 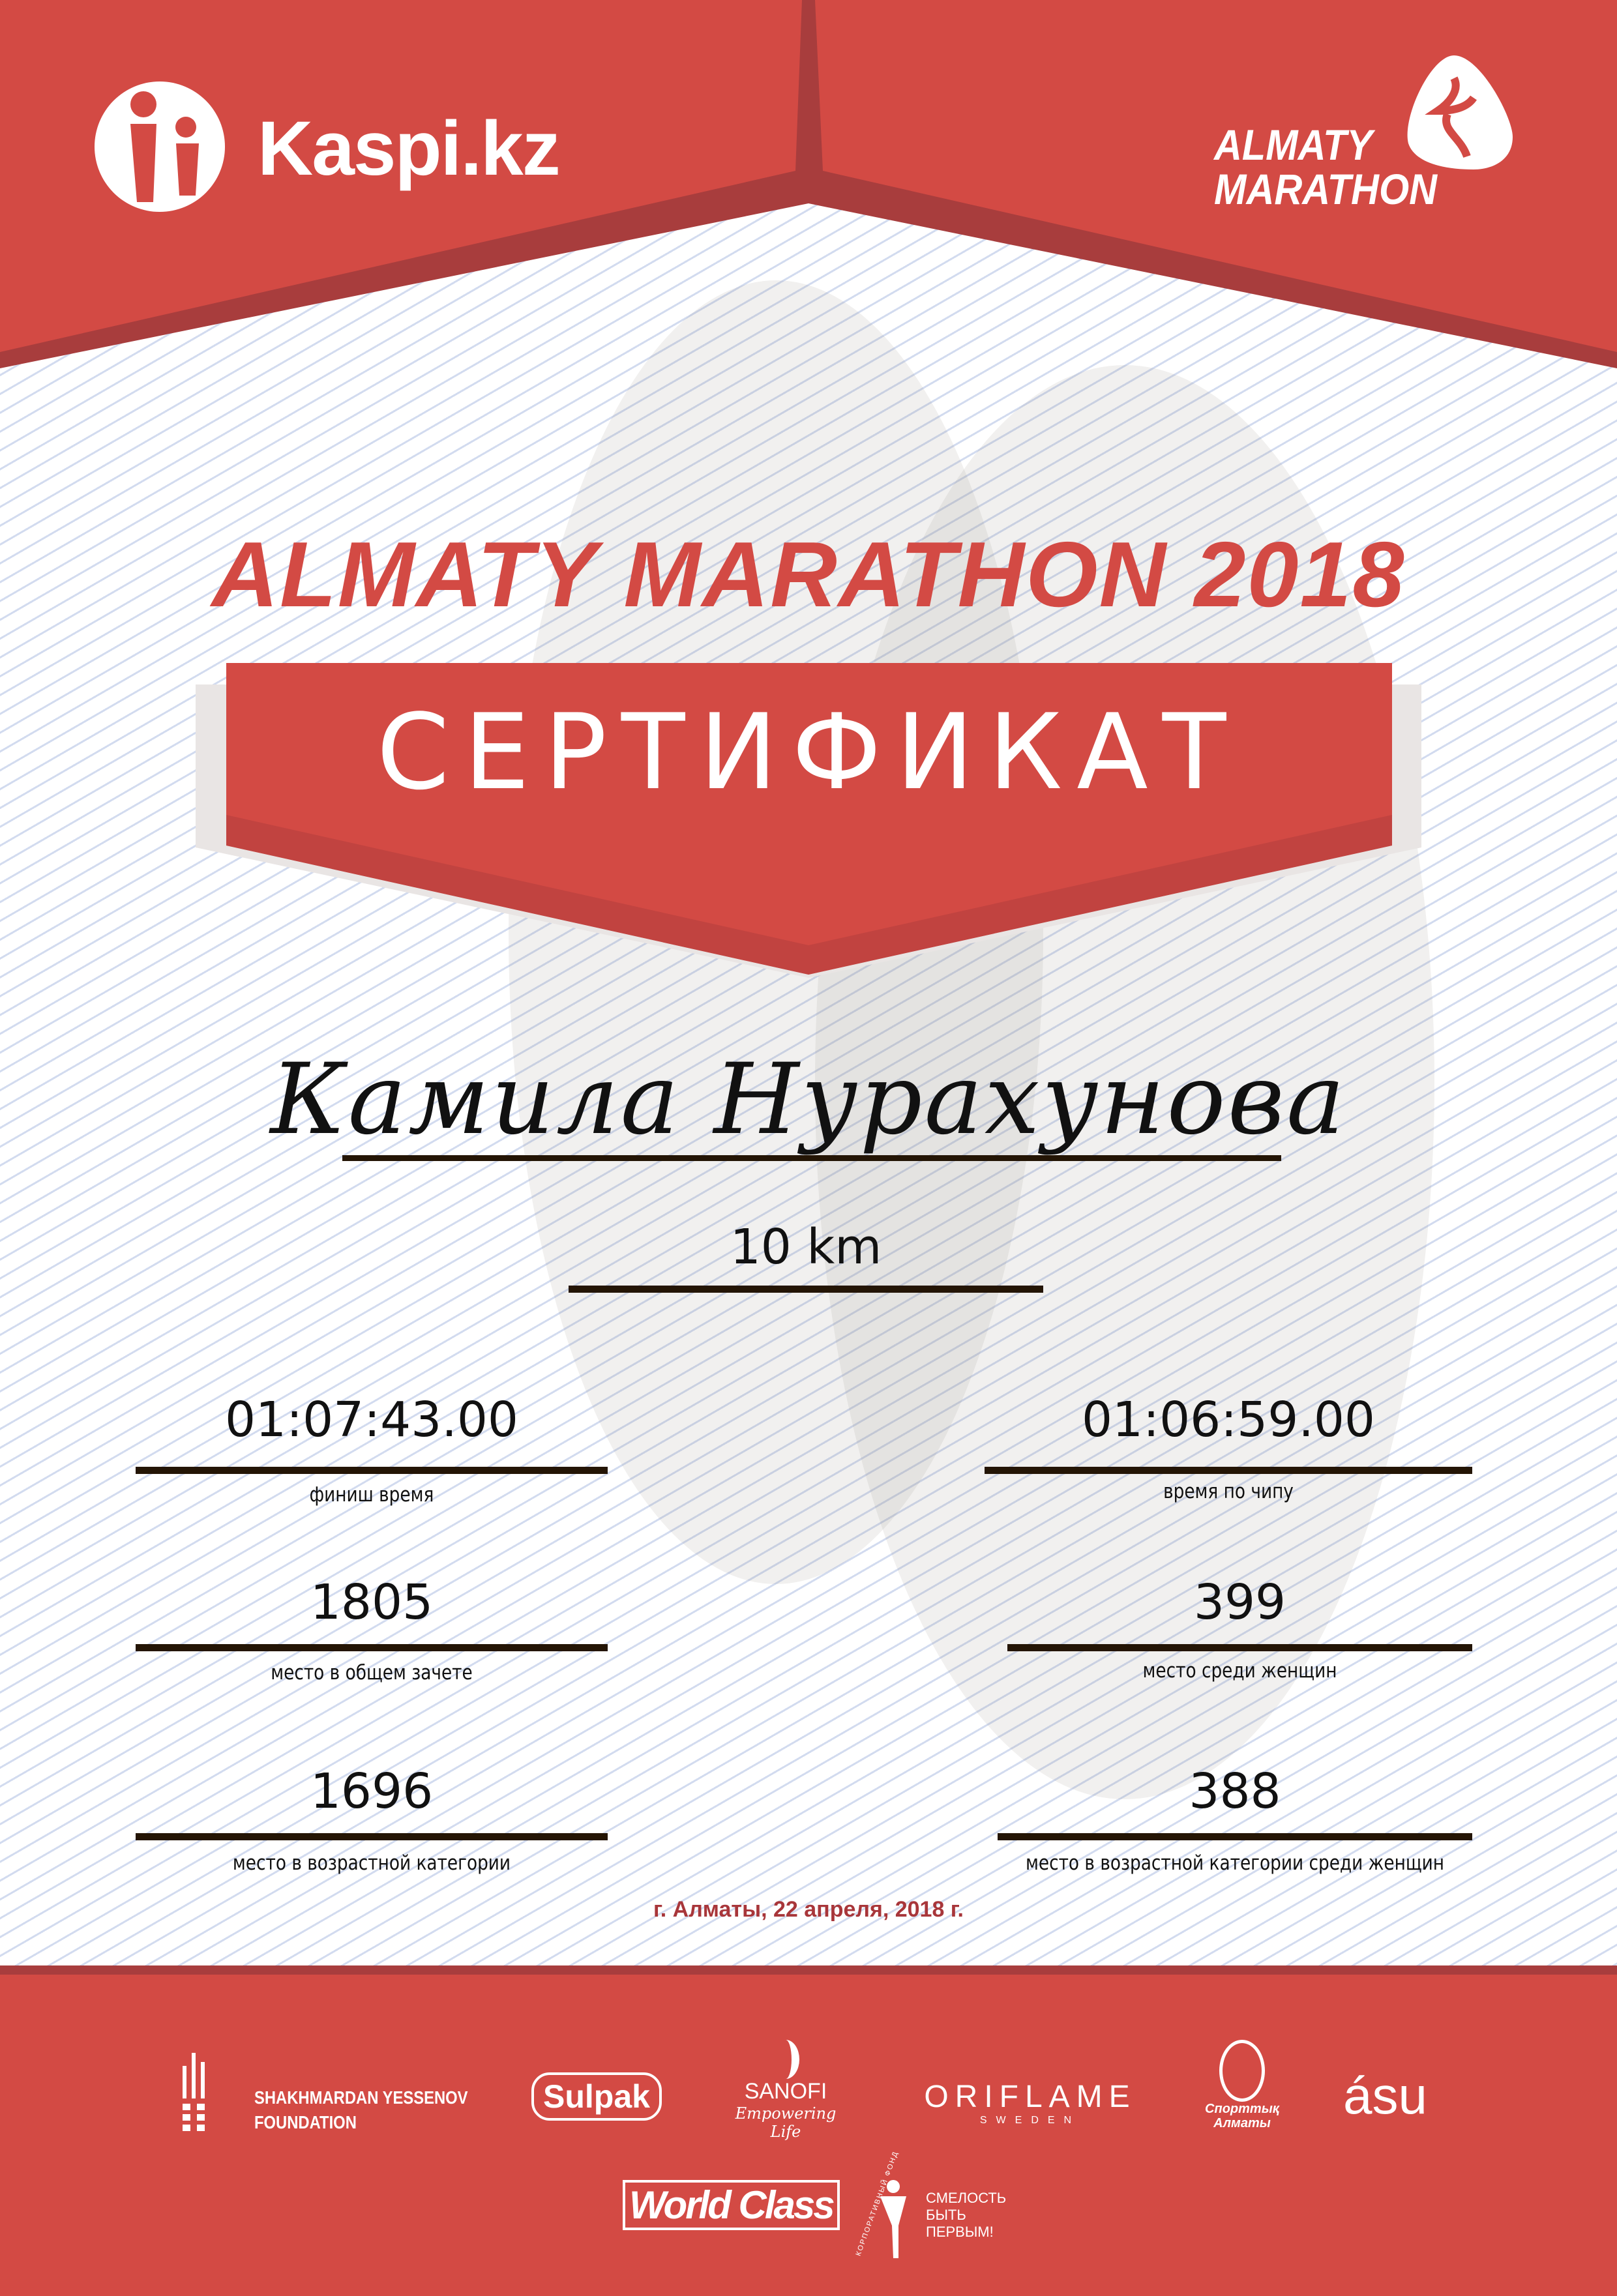 What do you see at coordinates (1293, 145) in the screenshot?
I see `logo-line-1: ALMATY` at bounding box center [1293, 145].